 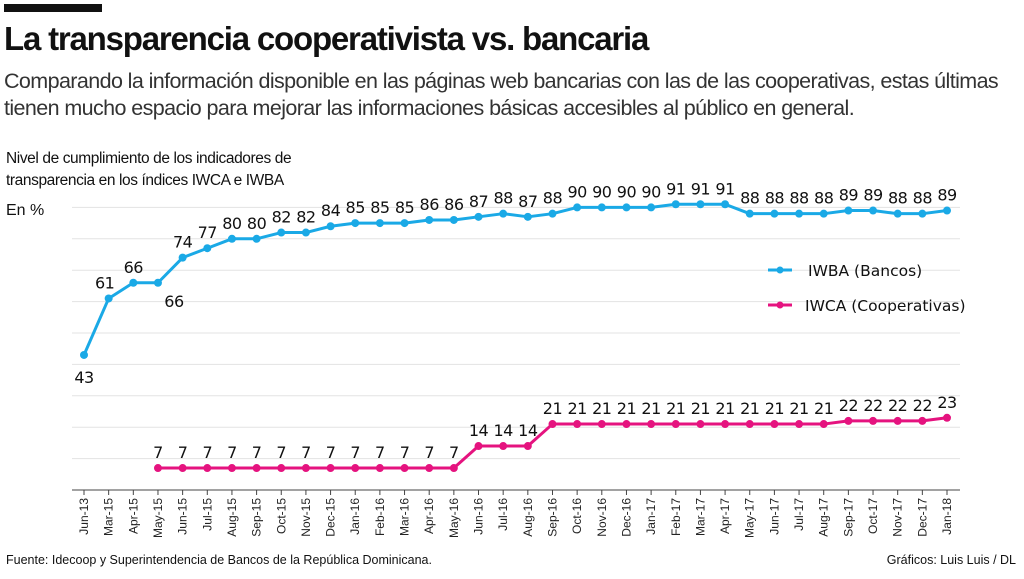 What do you see at coordinates (824, 517) in the screenshot?
I see `x-tick-label: Aug-17` at bounding box center [824, 517].